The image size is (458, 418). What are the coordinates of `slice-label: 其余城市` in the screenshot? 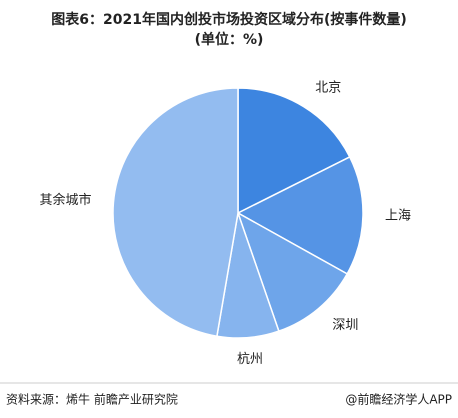 It's located at (66, 200).